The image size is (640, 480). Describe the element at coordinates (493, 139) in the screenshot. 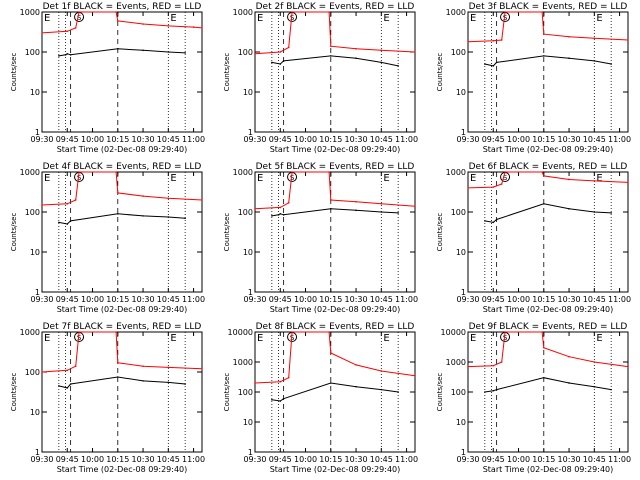

I see `x-tick-label: 09:45` at that location.